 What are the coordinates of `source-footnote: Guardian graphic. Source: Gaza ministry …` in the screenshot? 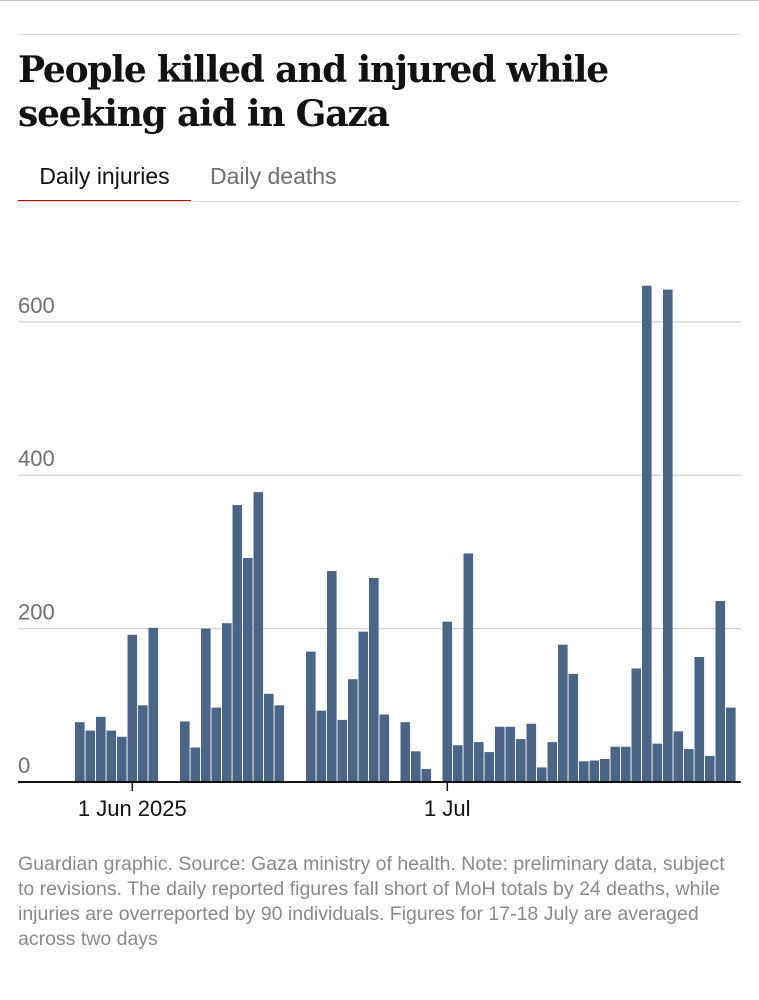 It's located at (371, 901).